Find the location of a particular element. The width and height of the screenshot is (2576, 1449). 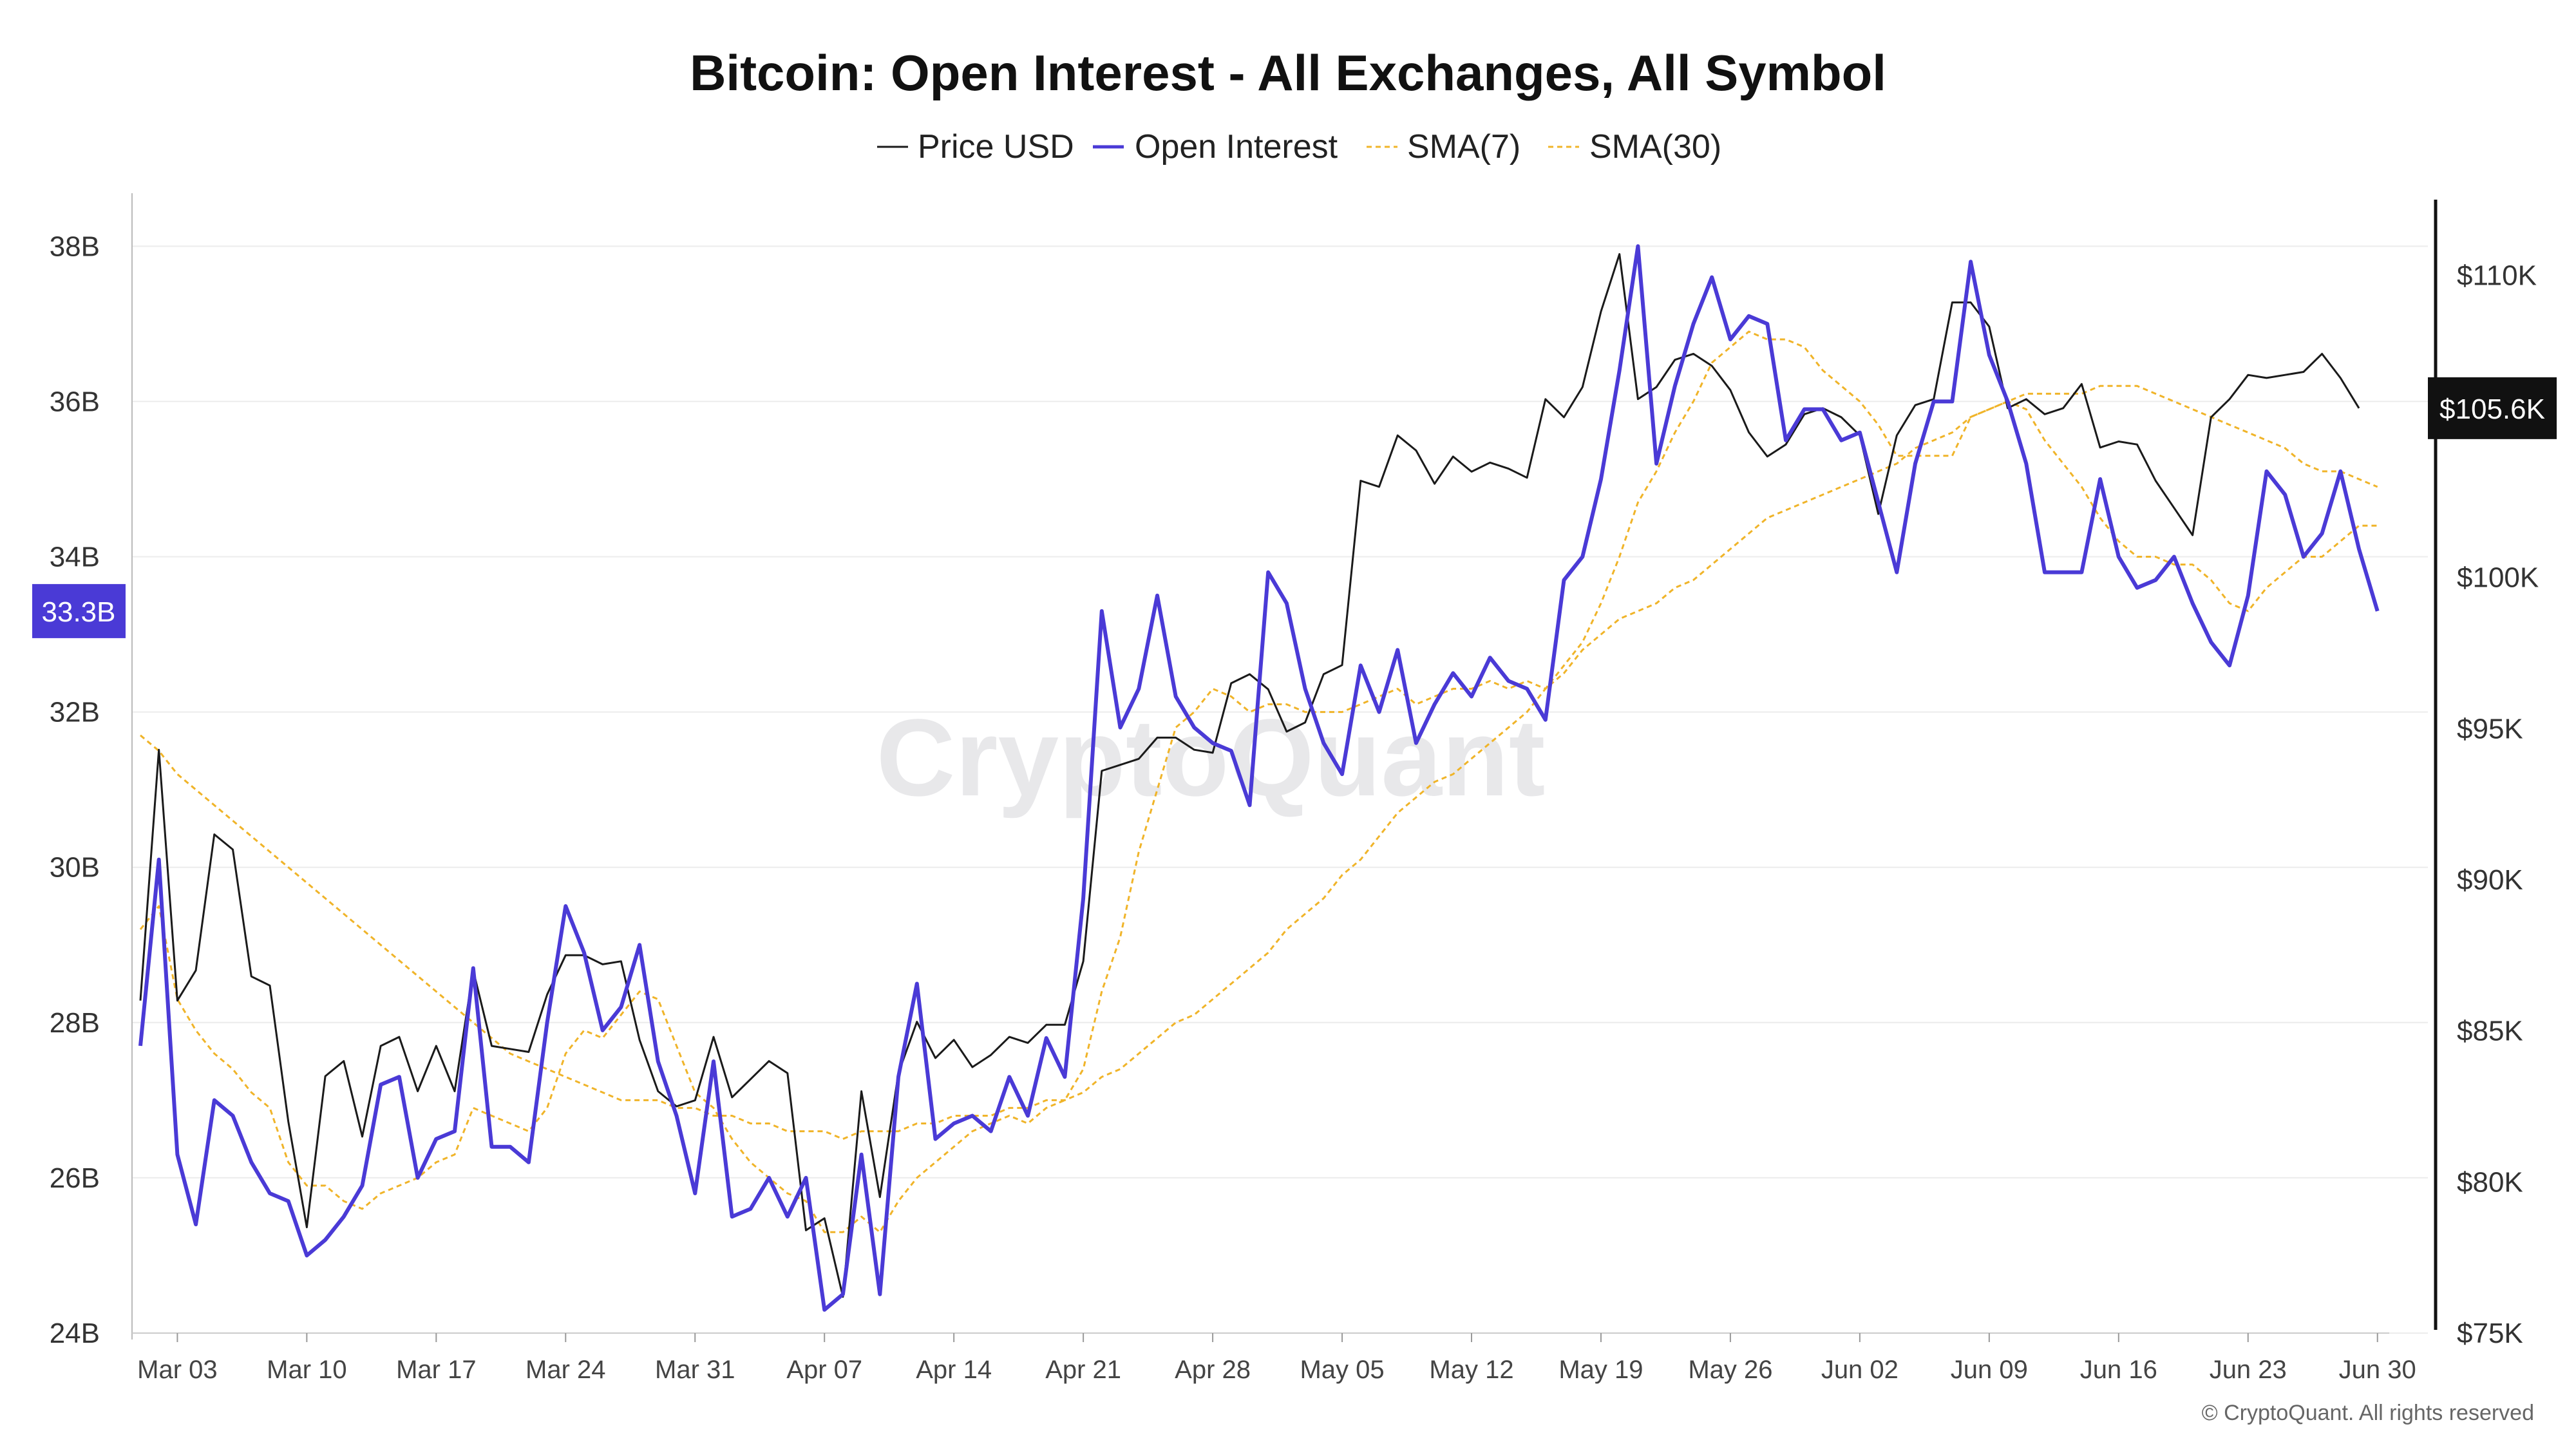

x-tick-label: Mar 17 is located at coordinates (436, 1370).